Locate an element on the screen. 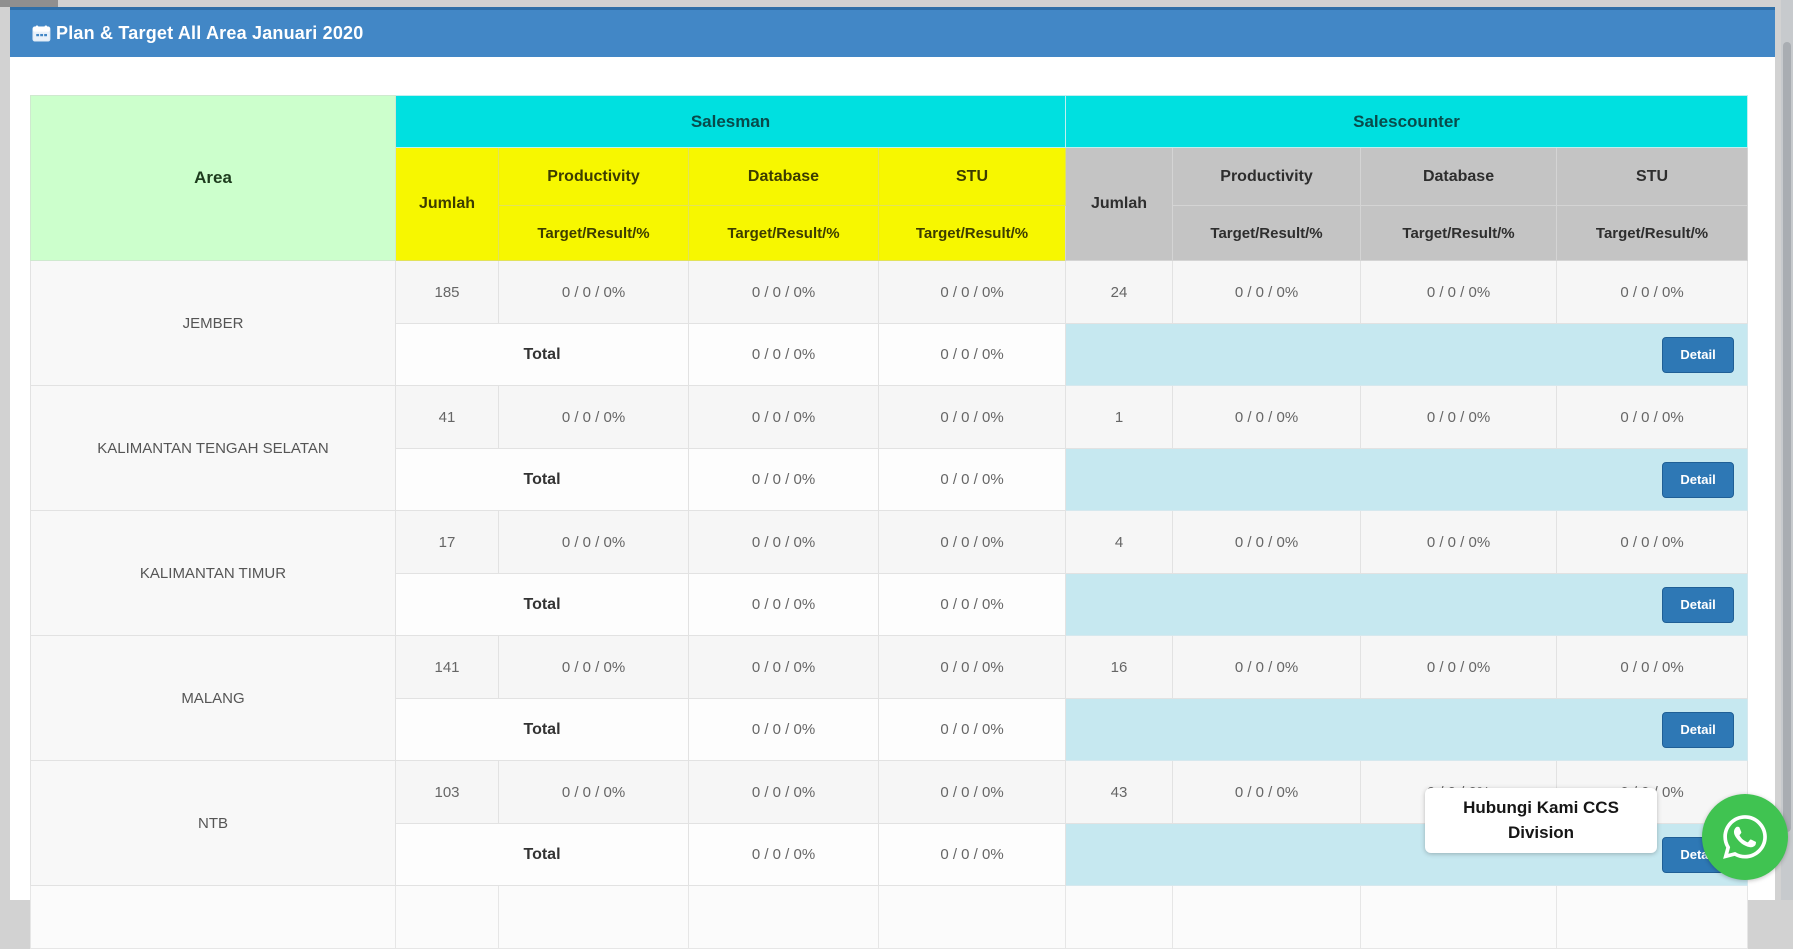 The image size is (1793, 949). salescounter-jumlah-value: 16 is located at coordinates (1119, 667).